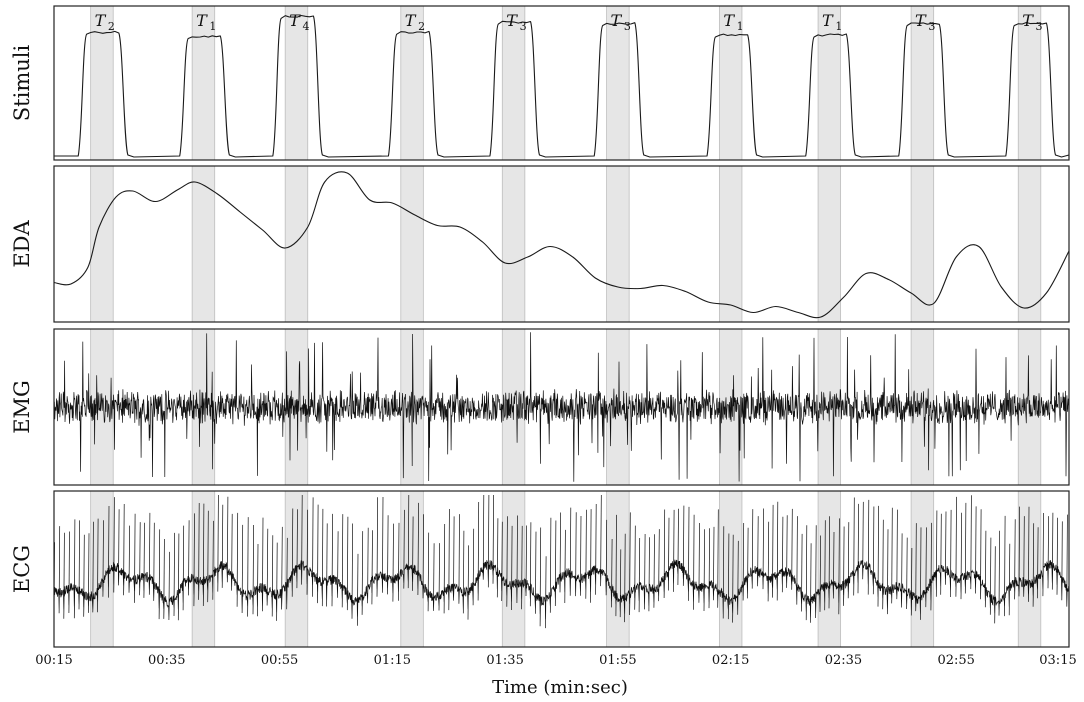 This screenshot has width=1084, height=702. What do you see at coordinates (1057, 660) in the screenshot?
I see `x-tick-label-10: 03:15` at bounding box center [1057, 660].